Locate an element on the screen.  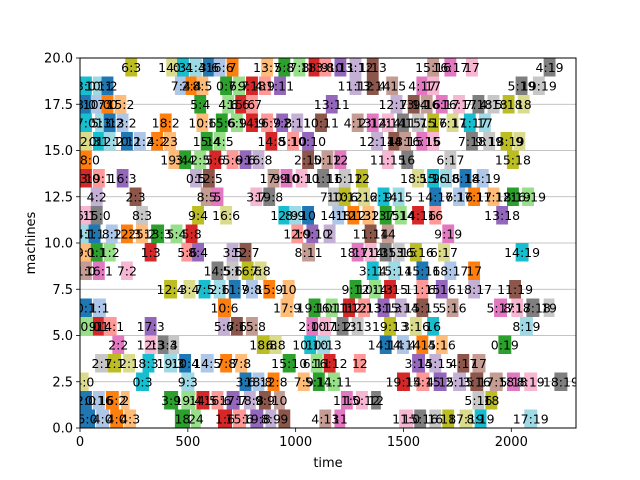
task-label: 2:14 is located at coordinates (373, 122).